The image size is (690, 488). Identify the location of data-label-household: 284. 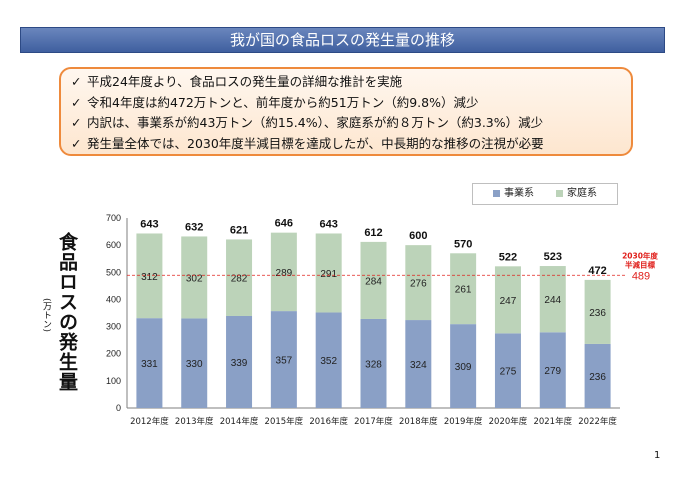
(373, 281).